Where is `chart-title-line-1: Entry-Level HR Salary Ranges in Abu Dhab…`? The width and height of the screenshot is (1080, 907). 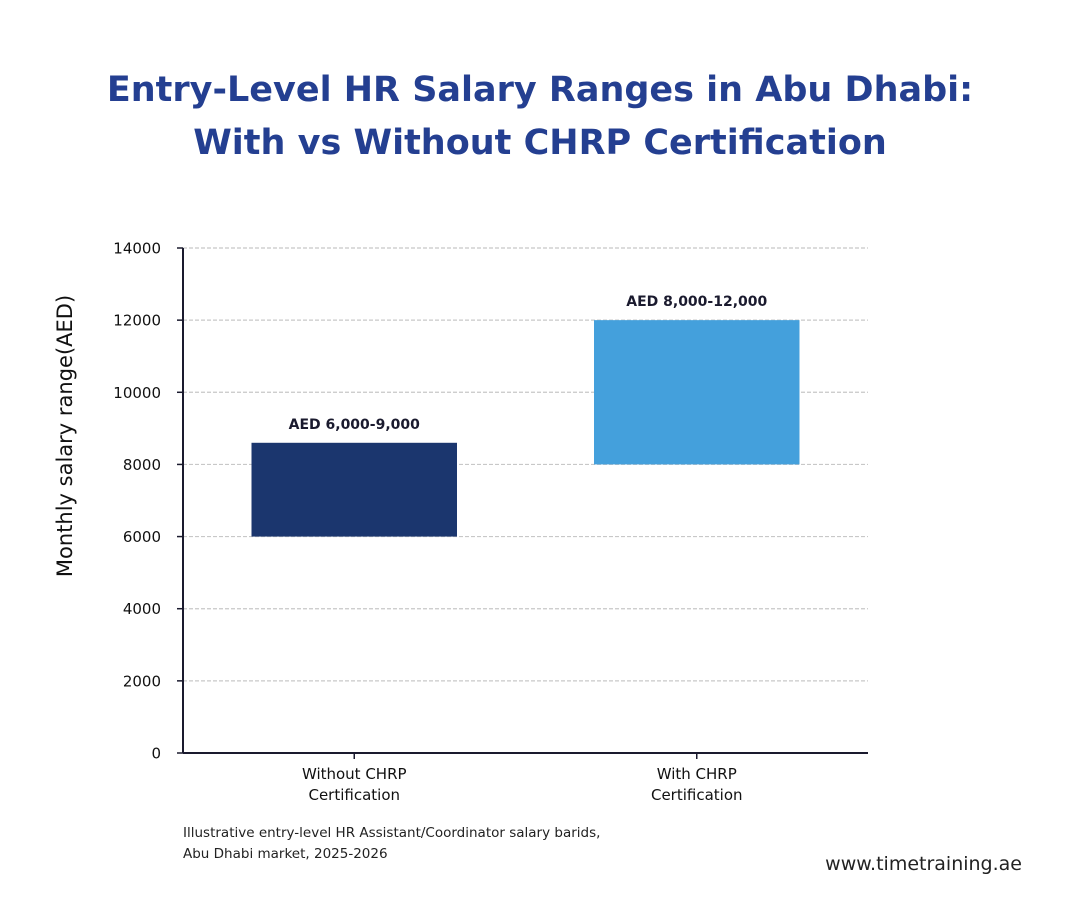 chart-title-line-1: Entry-Level HR Salary Ranges in Abu Dhab… is located at coordinates (540, 90).